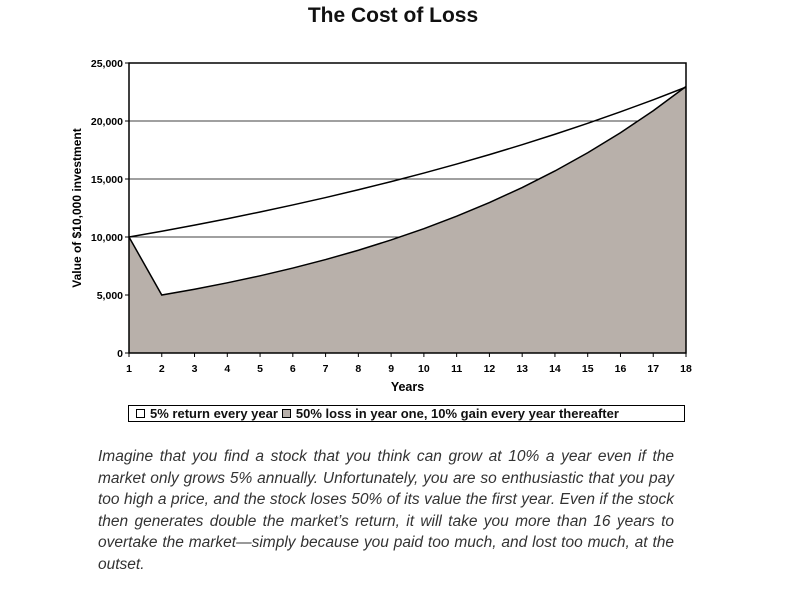 The height and width of the screenshot is (601, 786). I want to click on x-tick-label: 9, so click(391, 369).